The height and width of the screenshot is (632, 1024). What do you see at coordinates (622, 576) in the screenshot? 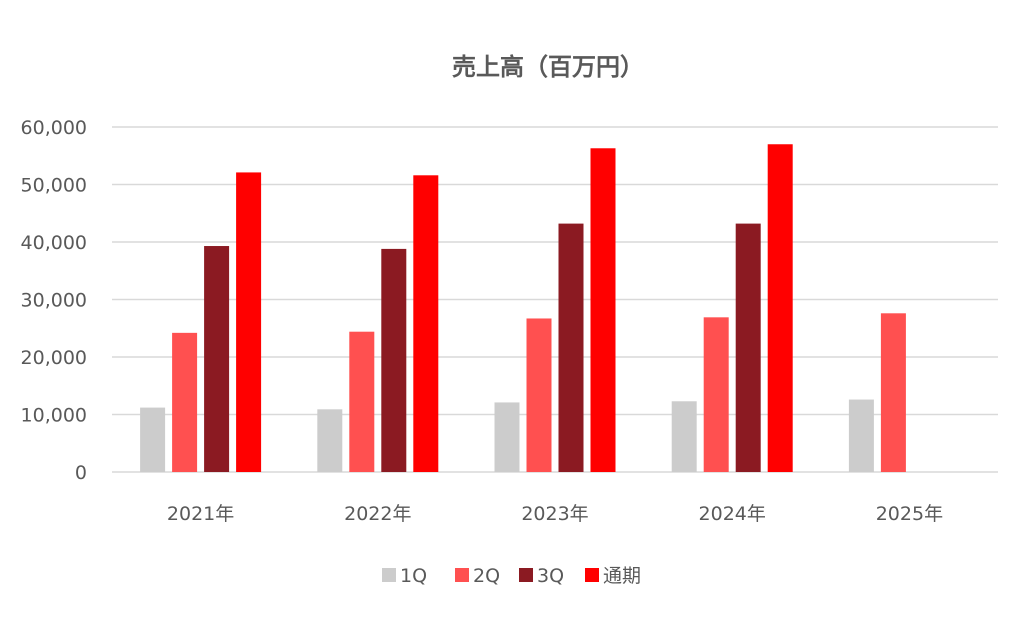
I see `legend-label: 通期` at bounding box center [622, 576].